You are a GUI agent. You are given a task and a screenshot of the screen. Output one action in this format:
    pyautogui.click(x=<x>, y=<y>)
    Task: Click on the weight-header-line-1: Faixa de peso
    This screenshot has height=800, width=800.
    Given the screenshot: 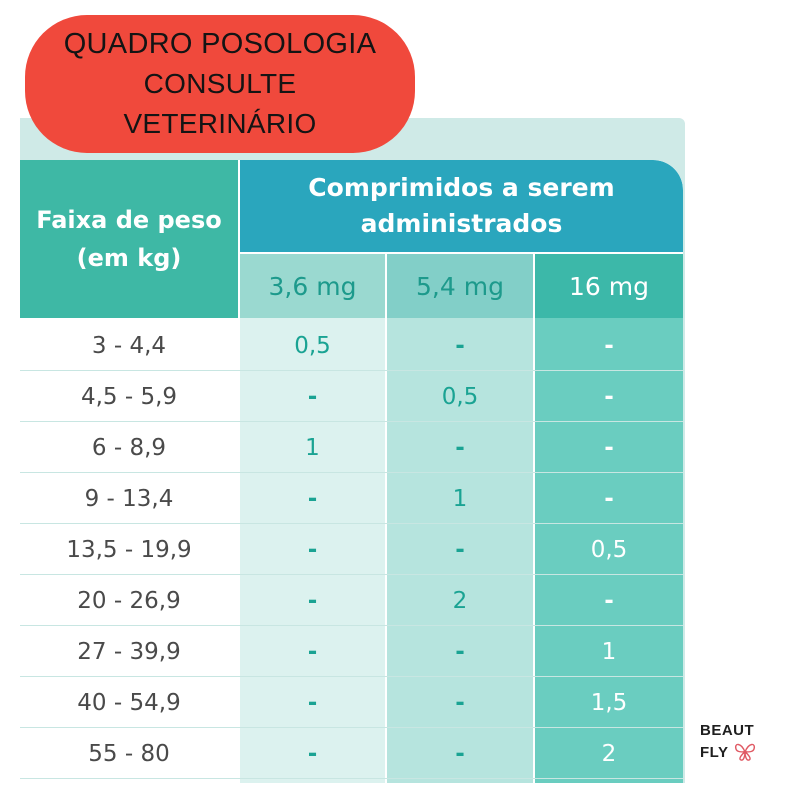 What is the action you would take?
    pyautogui.click(x=129, y=220)
    